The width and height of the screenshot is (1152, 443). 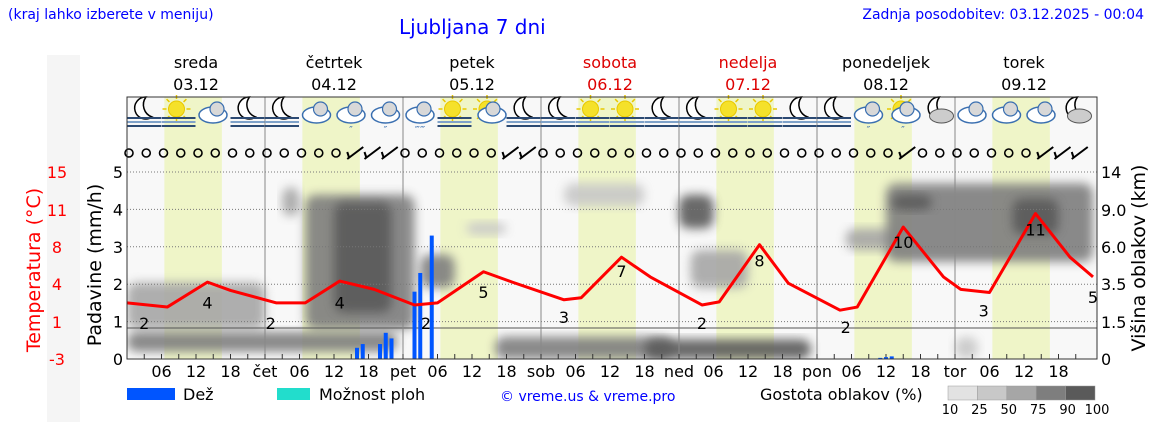 What do you see at coordinates (1113, 284) in the screenshot?
I see `cloud-height-tick-label: 3.5` at bounding box center [1113, 284].